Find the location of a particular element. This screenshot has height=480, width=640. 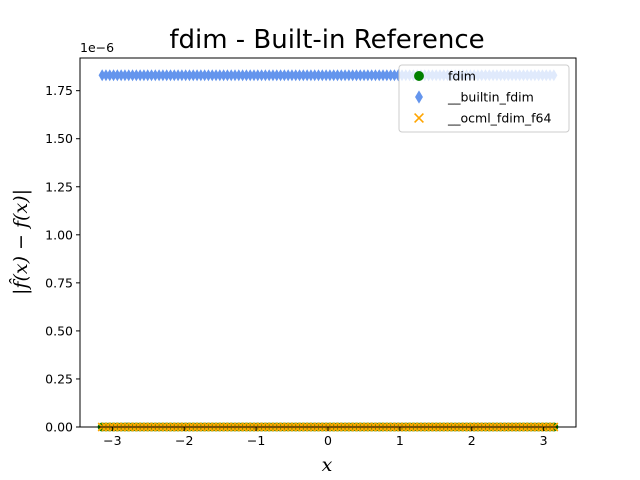

legend-item: __ocml_fdim_f64 is located at coordinates (483, 118).